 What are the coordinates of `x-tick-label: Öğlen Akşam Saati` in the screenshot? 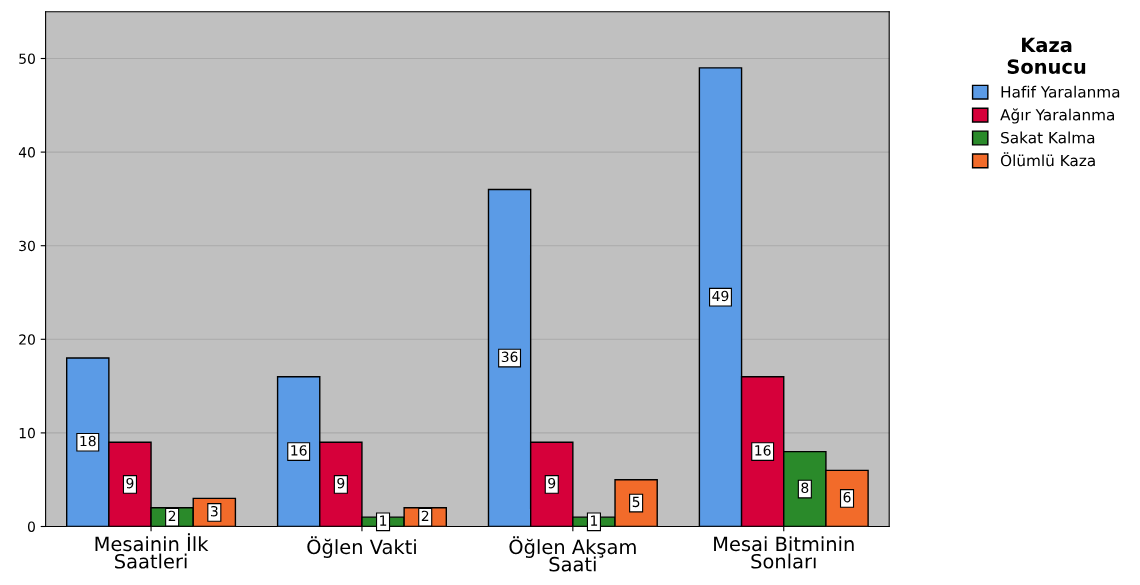 It's located at (572, 554).